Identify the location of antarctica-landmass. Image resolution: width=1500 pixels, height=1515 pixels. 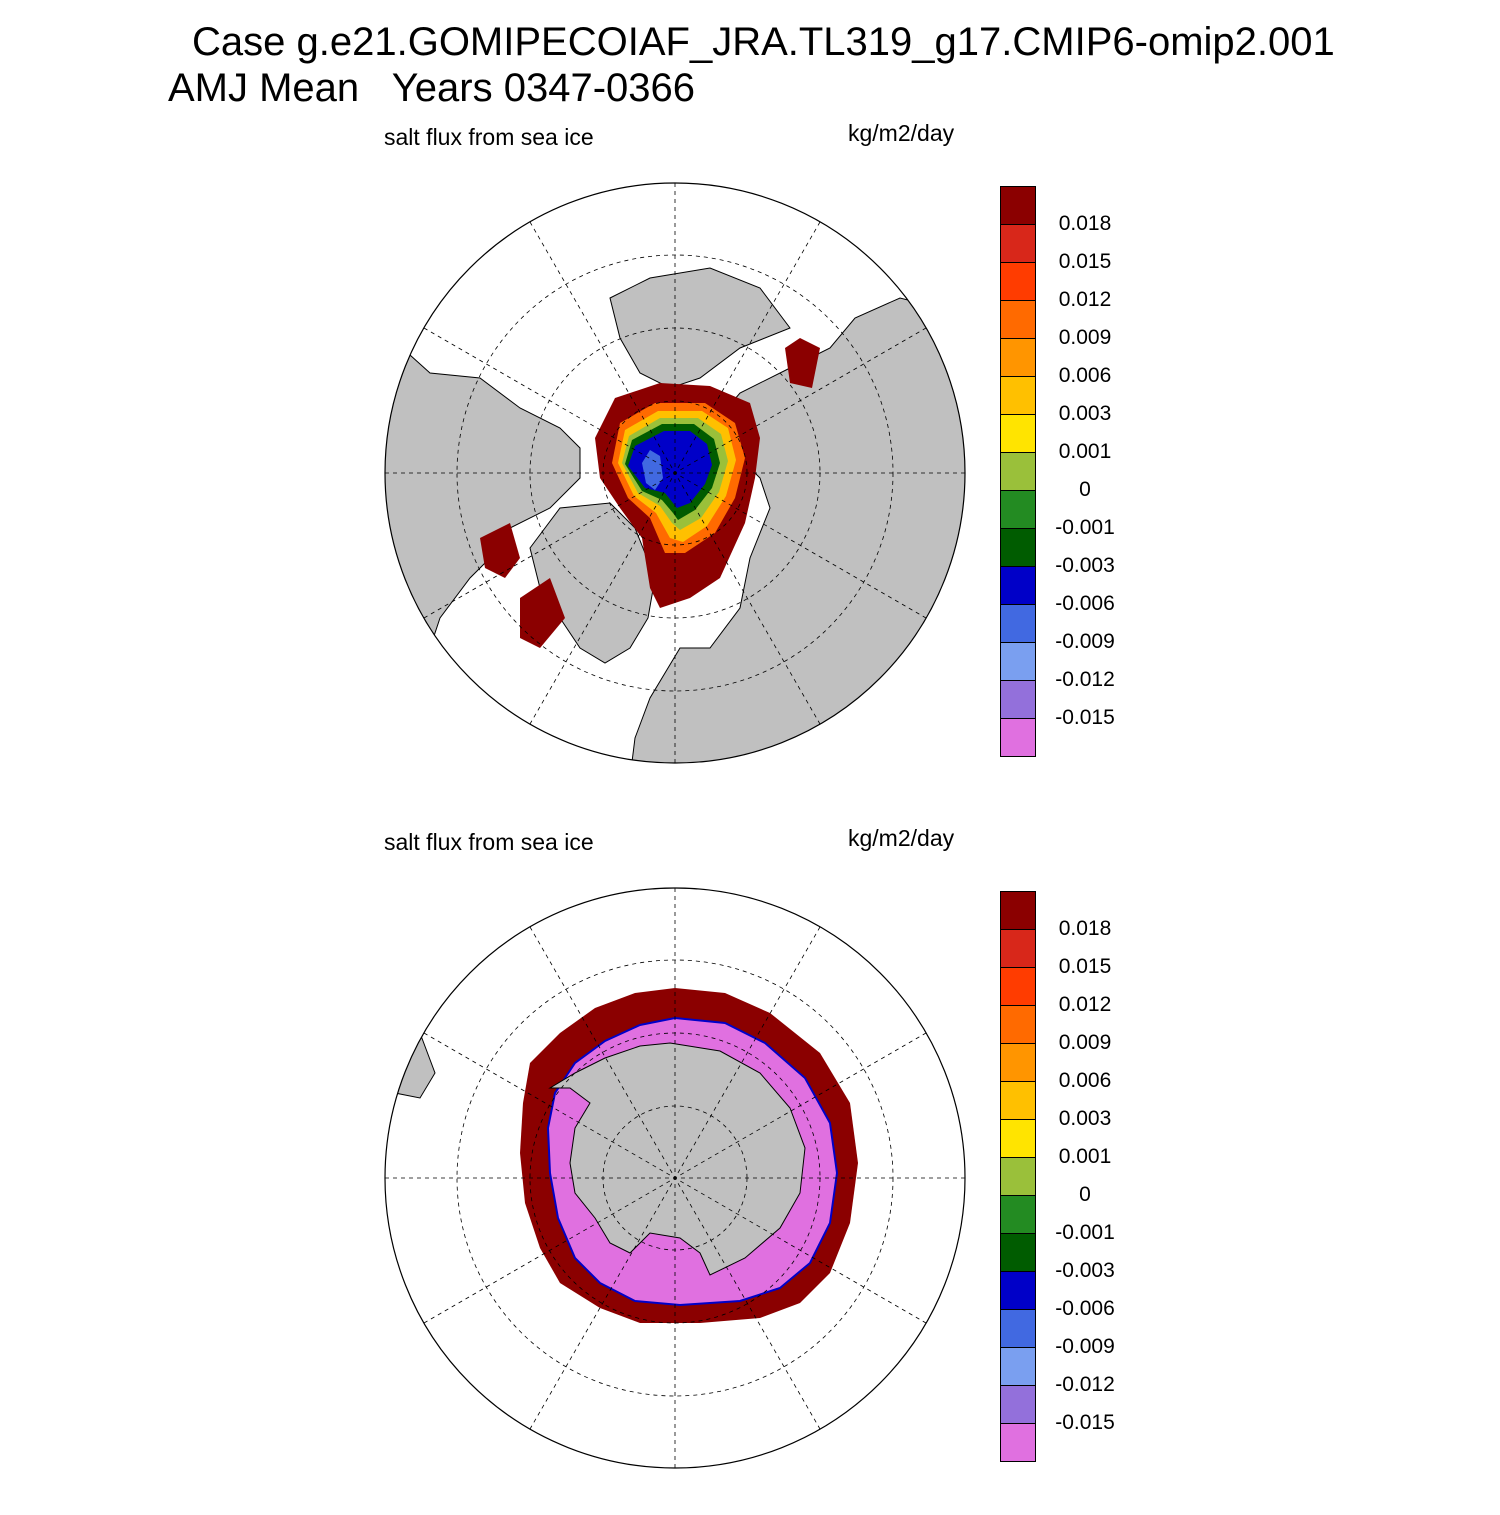
(677, 1159).